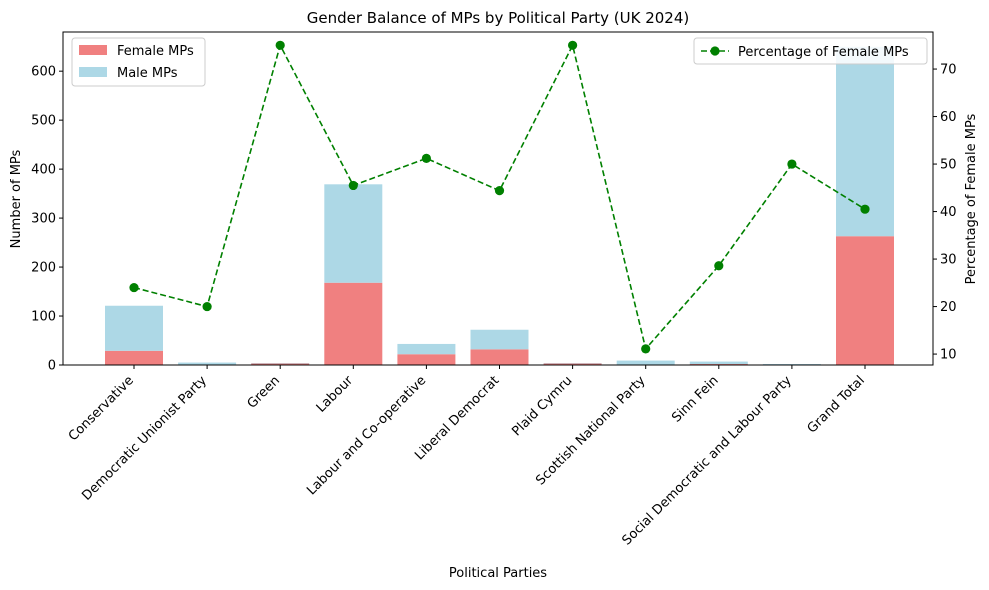 The image size is (989, 590). What do you see at coordinates (335, 394) in the screenshot?
I see `x-tick-label-3: Labour` at bounding box center [335, 394].